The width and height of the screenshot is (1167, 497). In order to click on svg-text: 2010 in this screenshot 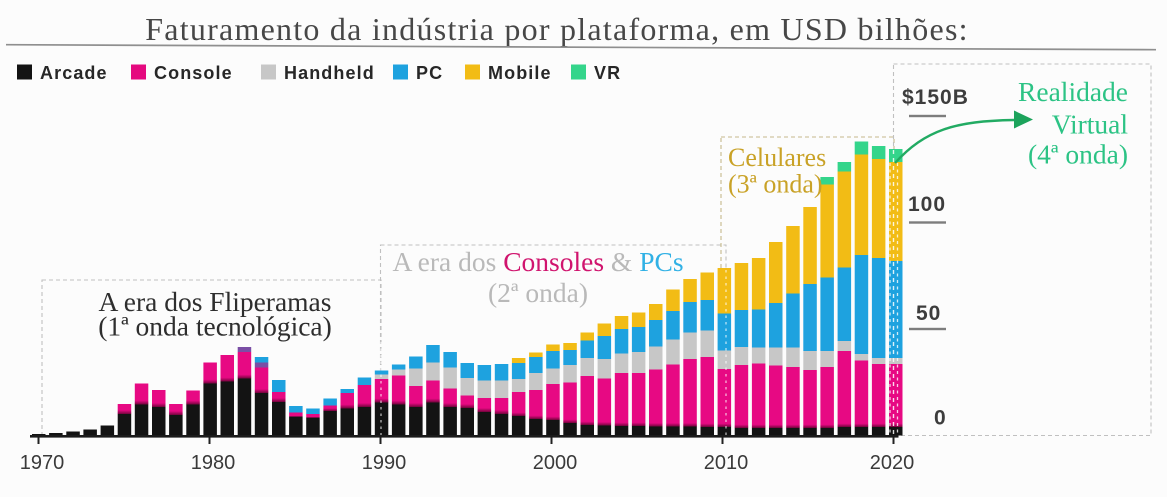, I will do `click(726, 463)`.